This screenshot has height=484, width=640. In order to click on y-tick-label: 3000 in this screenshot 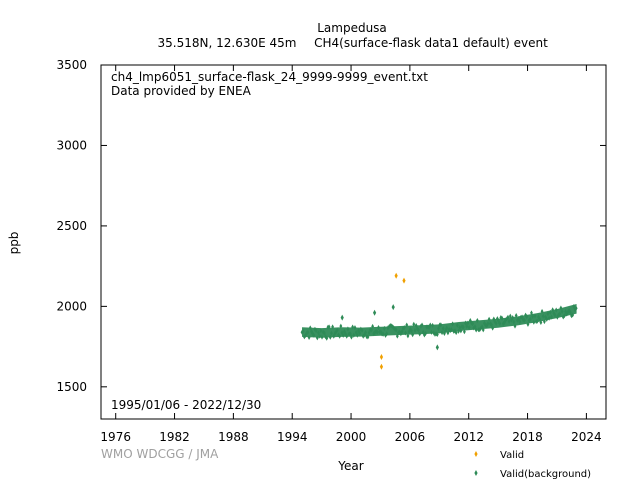, I will do `click(71, 145)`.